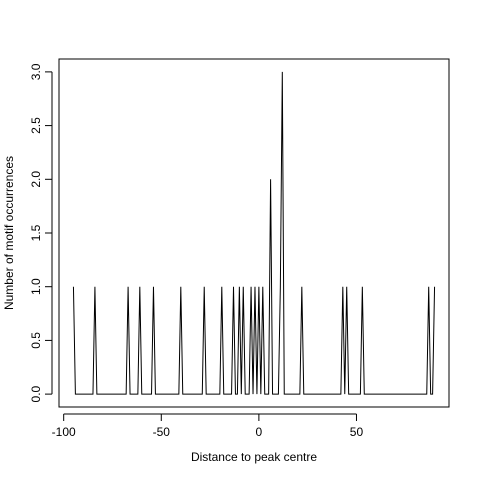  What do you see at coordinates (36, 286) in the screenshot?
I see `y-tick-label: 1.0` at bounding box center [36, 286].